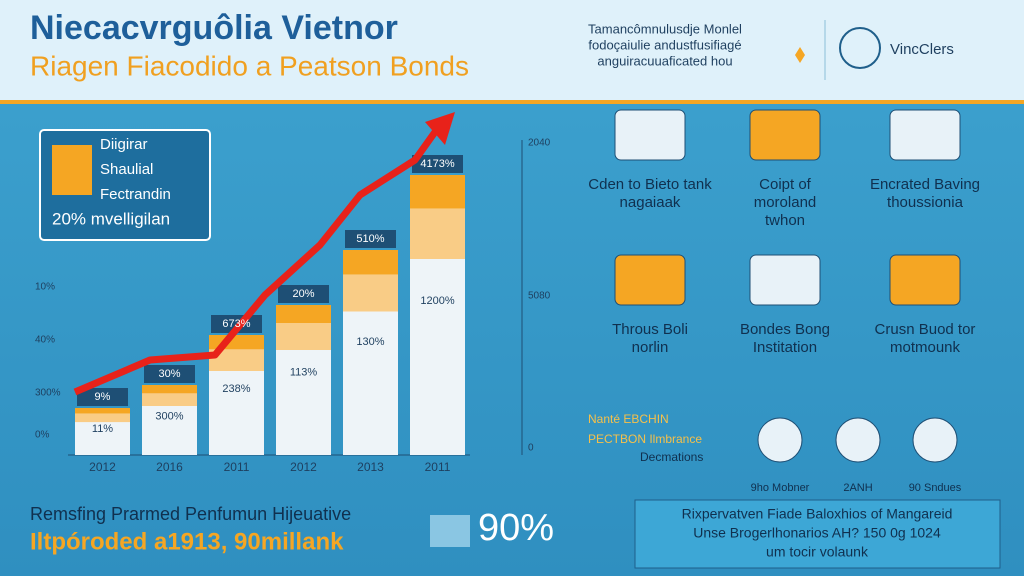 This screenshot has height=581, width=1024. What do you see at coordinates (857, 488) in the screenshot?
I see `legend-label: 2ANH` at bounding box center [857, 488].